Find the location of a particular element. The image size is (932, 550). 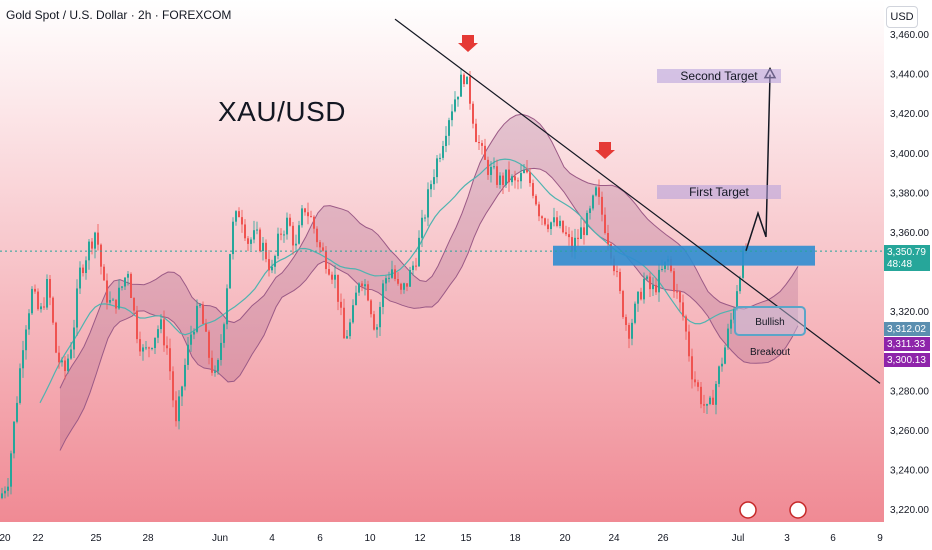

currency-button: USD is located at coordinates (902, 17).